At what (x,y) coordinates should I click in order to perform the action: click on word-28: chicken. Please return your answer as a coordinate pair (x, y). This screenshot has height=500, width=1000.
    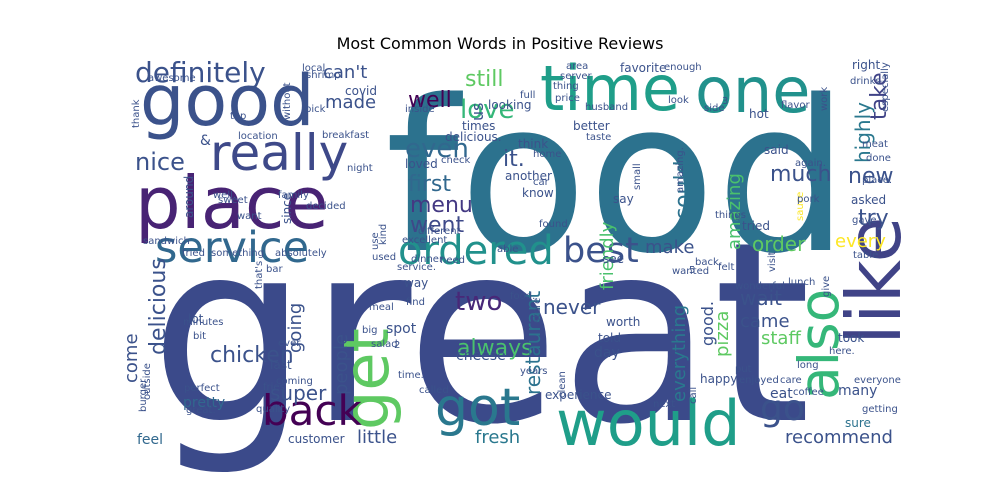
    Looking at the image, I should click on (252, 355).